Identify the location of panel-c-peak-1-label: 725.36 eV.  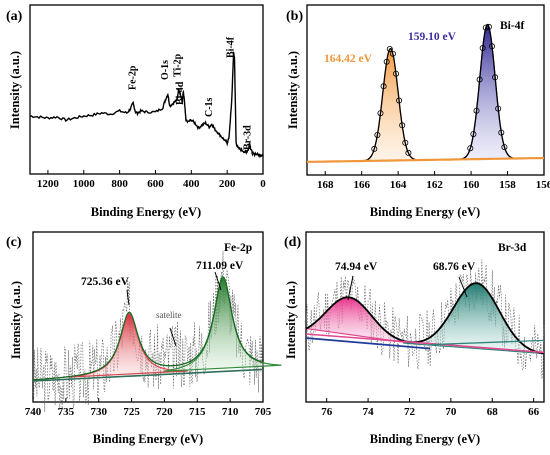
(105, 282).